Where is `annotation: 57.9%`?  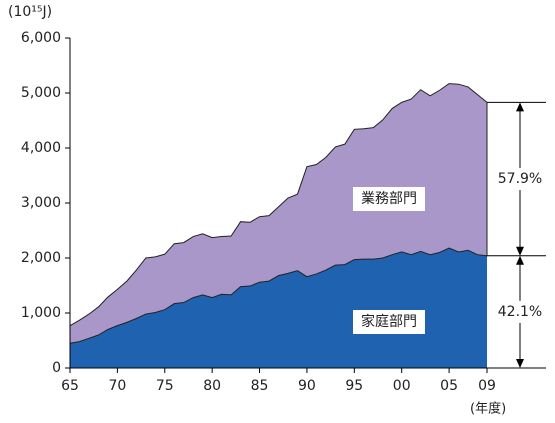
annotation: 57.9% is located at coordinates (520, 179).